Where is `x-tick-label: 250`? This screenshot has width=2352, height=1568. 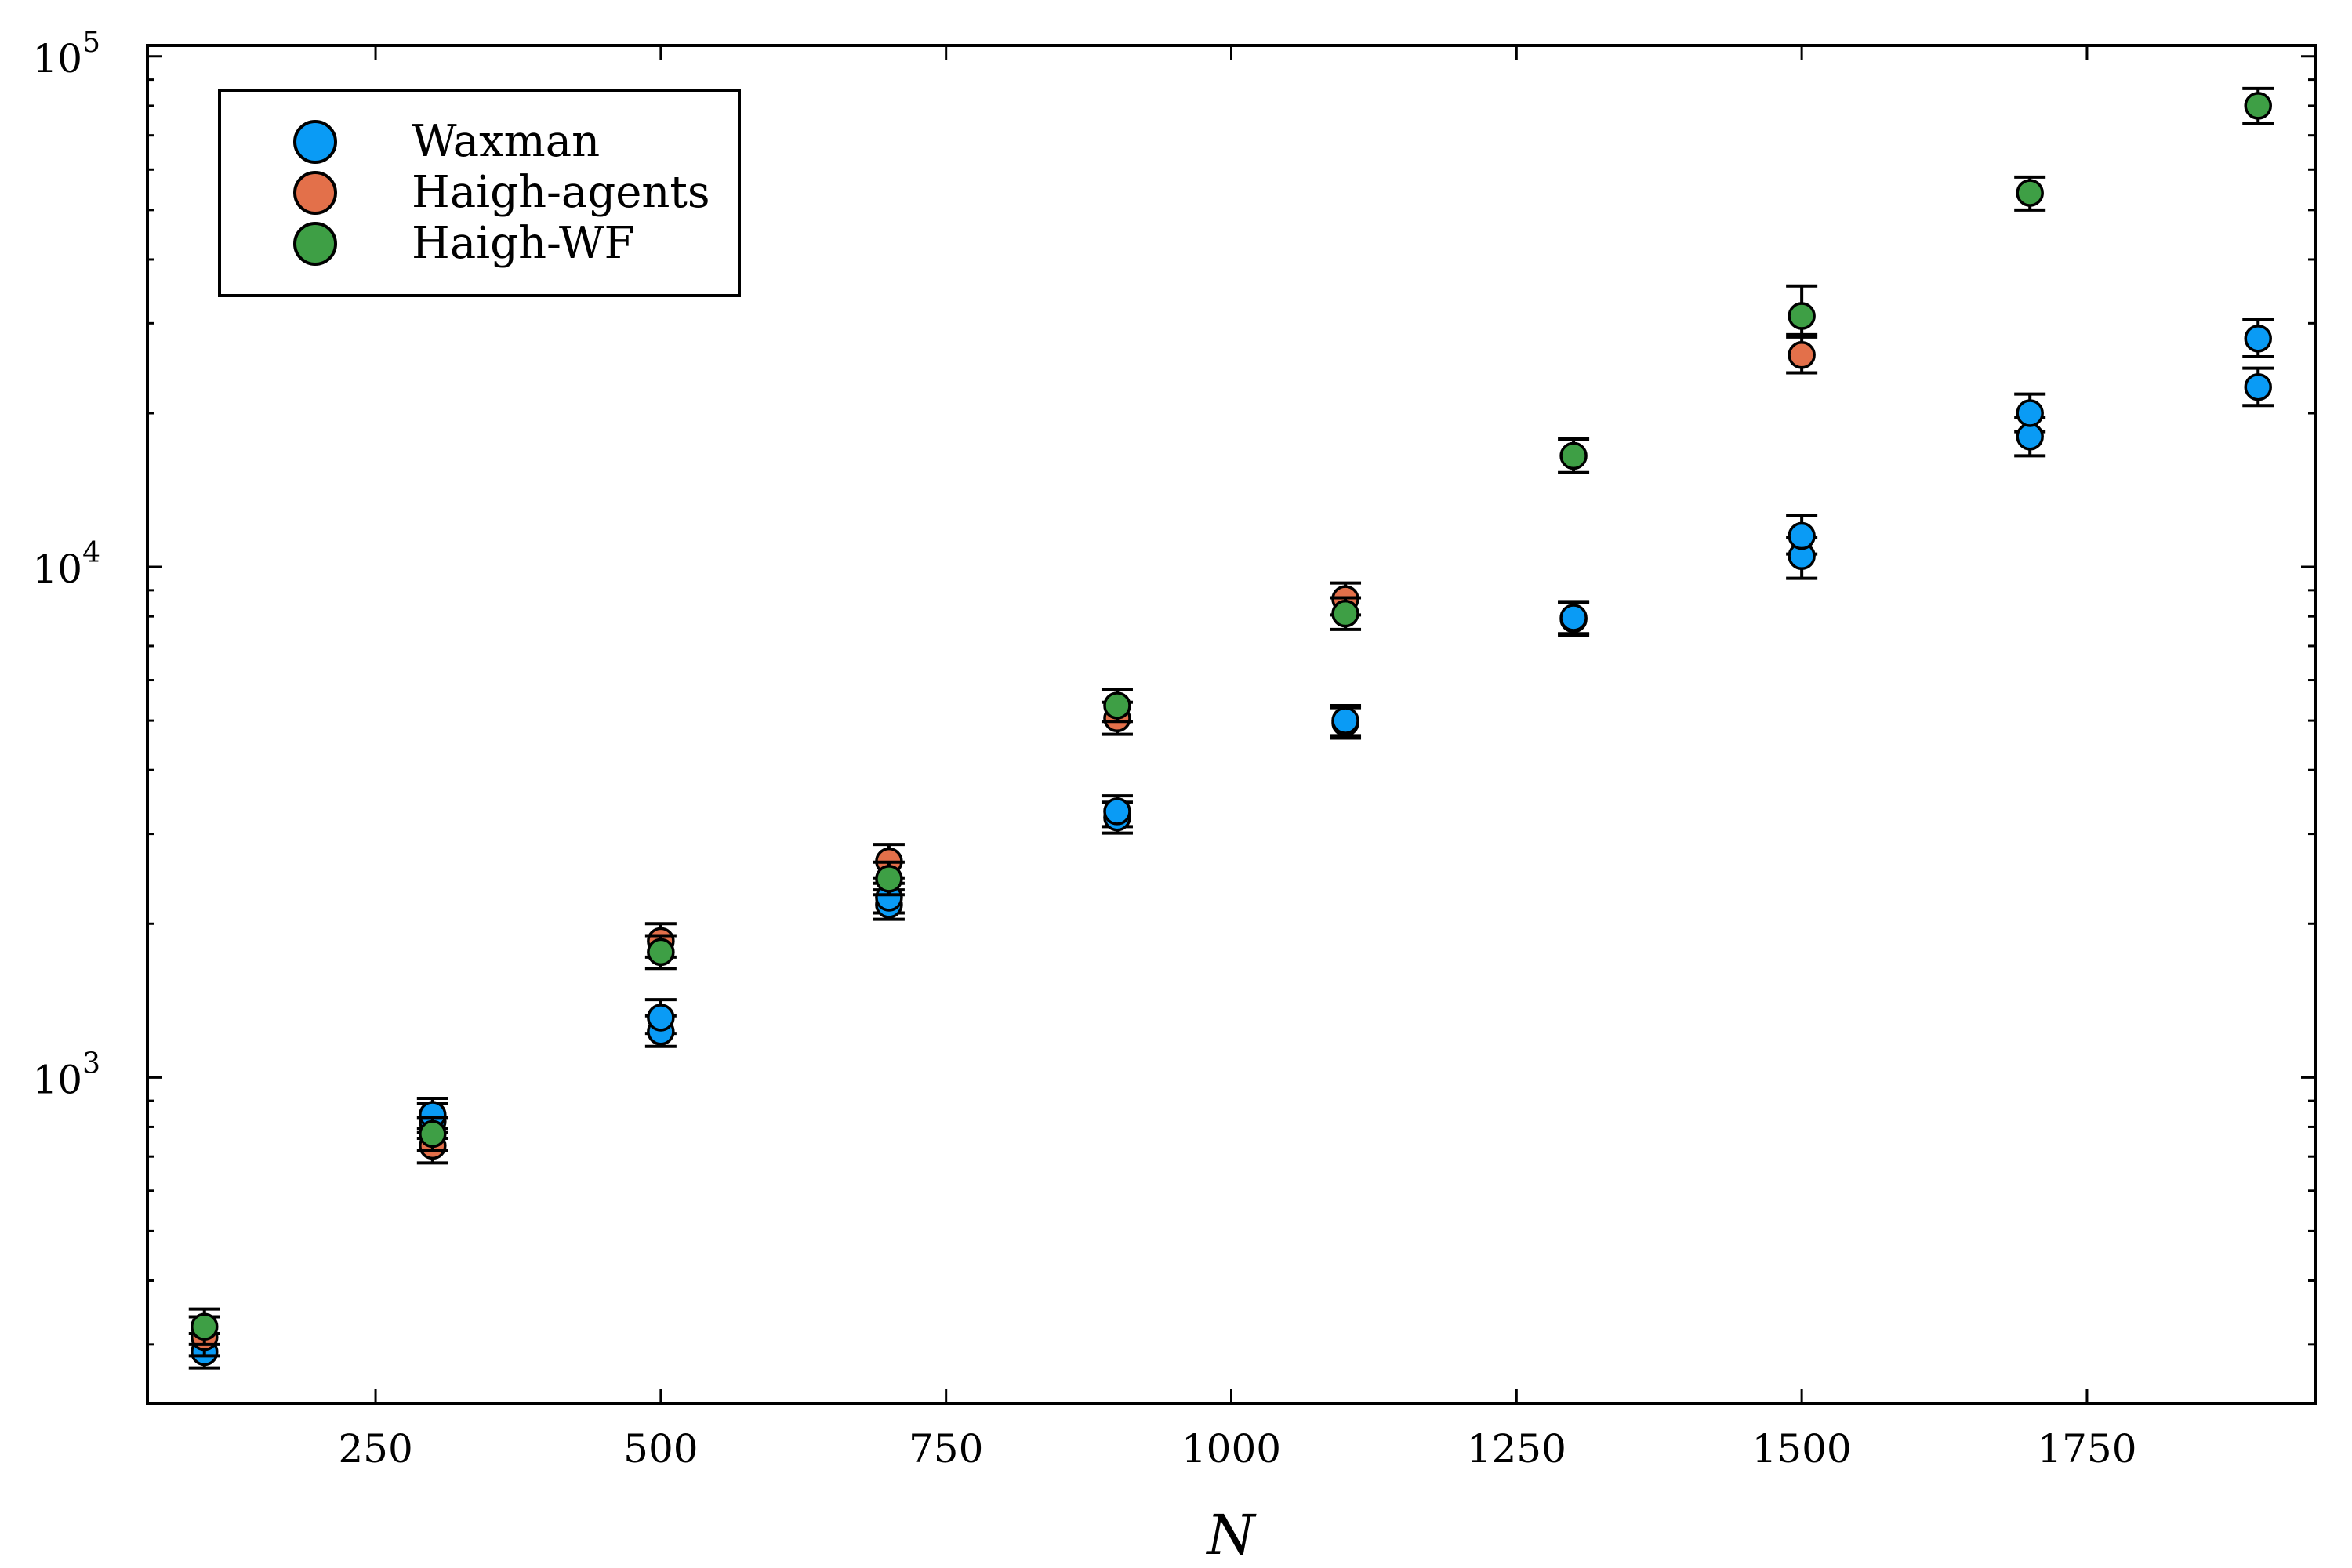 x-tick-label: 250 is located at coordinates (375, 1449).